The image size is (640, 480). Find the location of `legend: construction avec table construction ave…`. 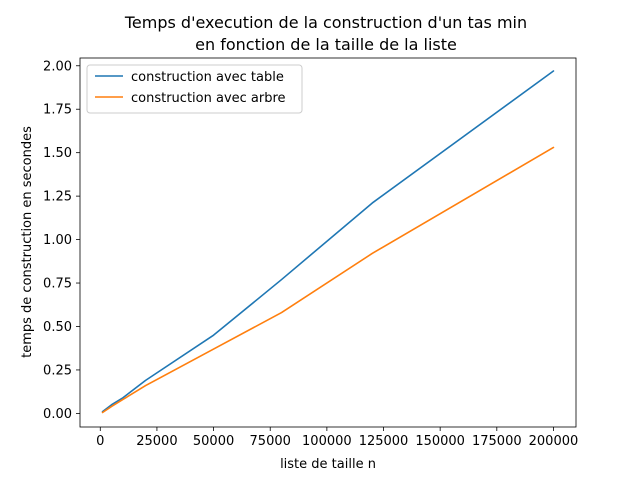

legend: construction avec table construction ave… is located at coordinates (194, 89).